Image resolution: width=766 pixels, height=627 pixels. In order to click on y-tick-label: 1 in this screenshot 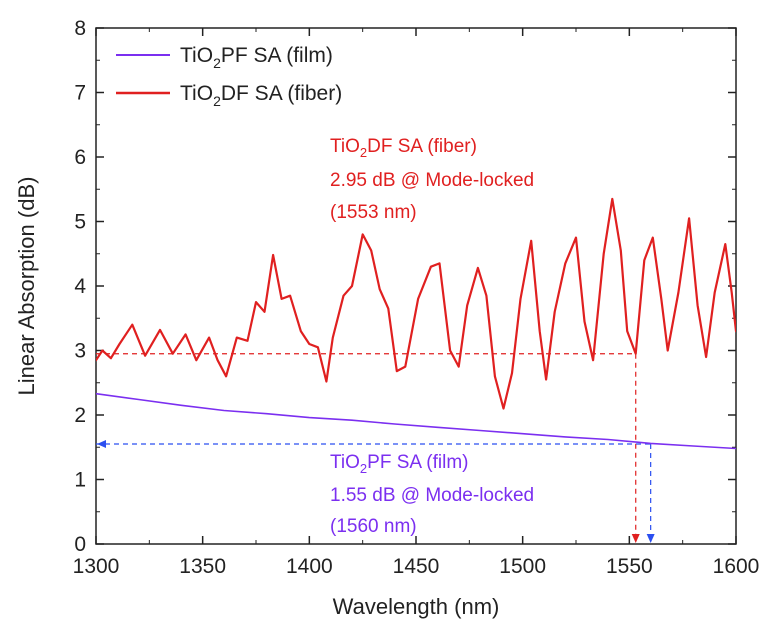, I will do `click(80, 480)`.